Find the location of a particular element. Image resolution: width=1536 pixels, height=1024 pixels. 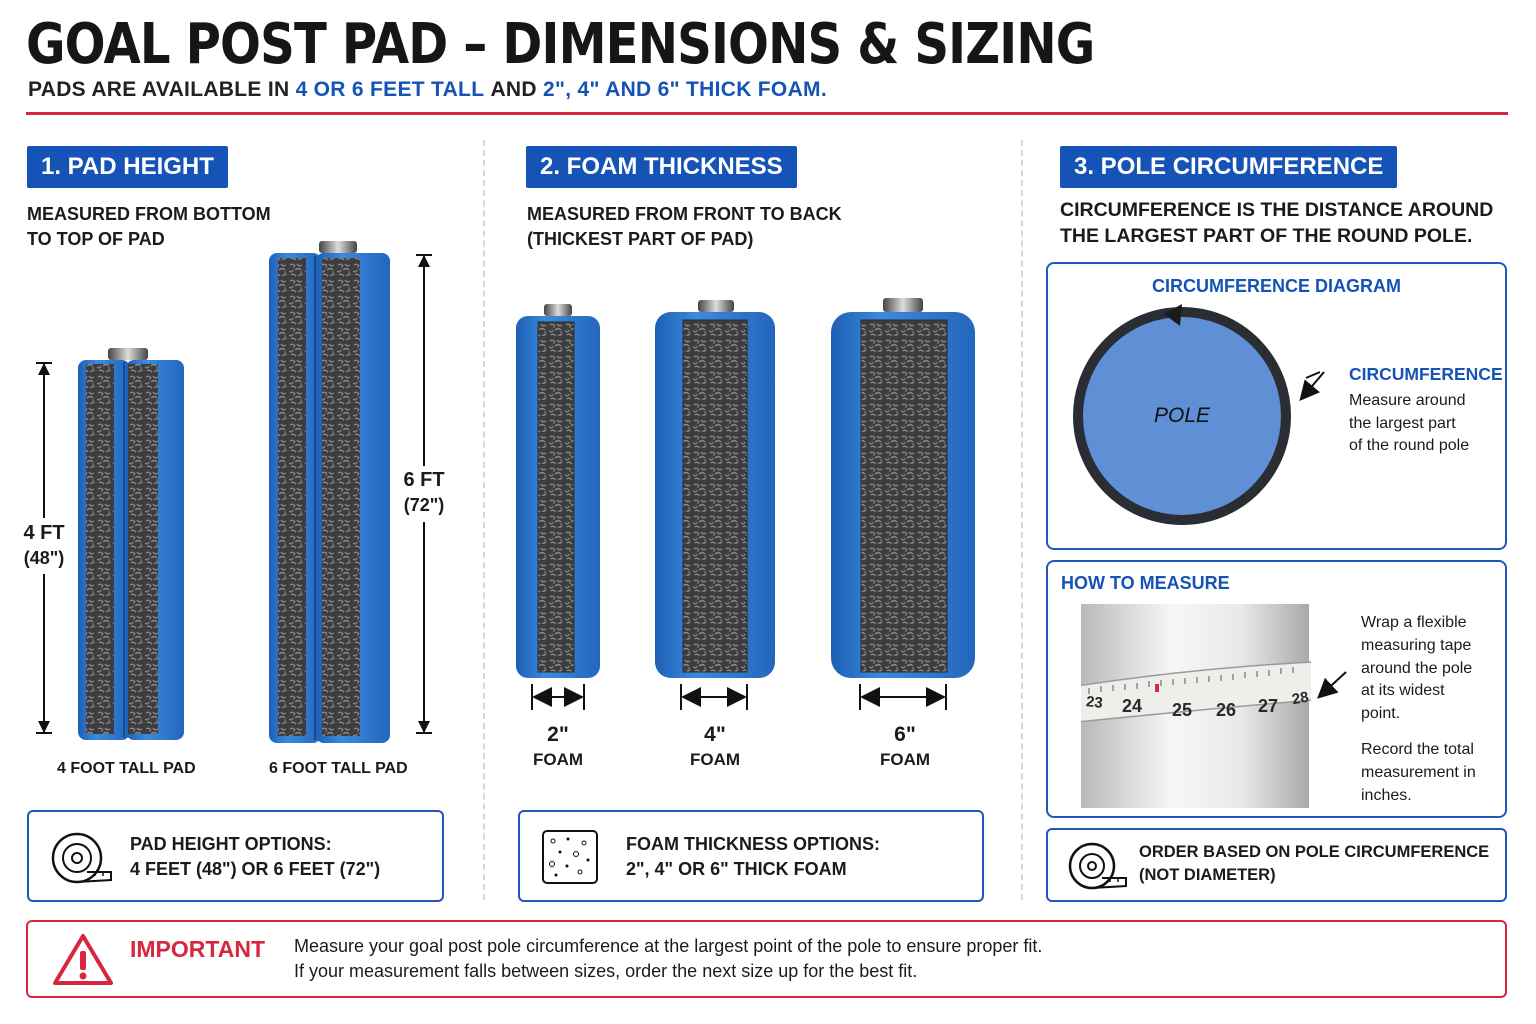

subtitle-lead: PADS ARE AVAILABLE IN is located at coordinates (159, 89).